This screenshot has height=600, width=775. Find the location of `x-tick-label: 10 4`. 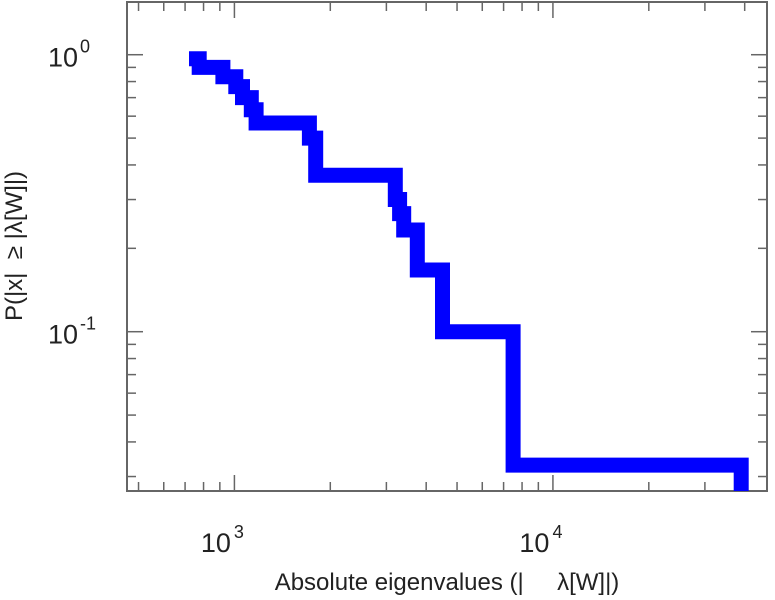

x-tick-label: 10 4 is located at coordinates (540, 540).